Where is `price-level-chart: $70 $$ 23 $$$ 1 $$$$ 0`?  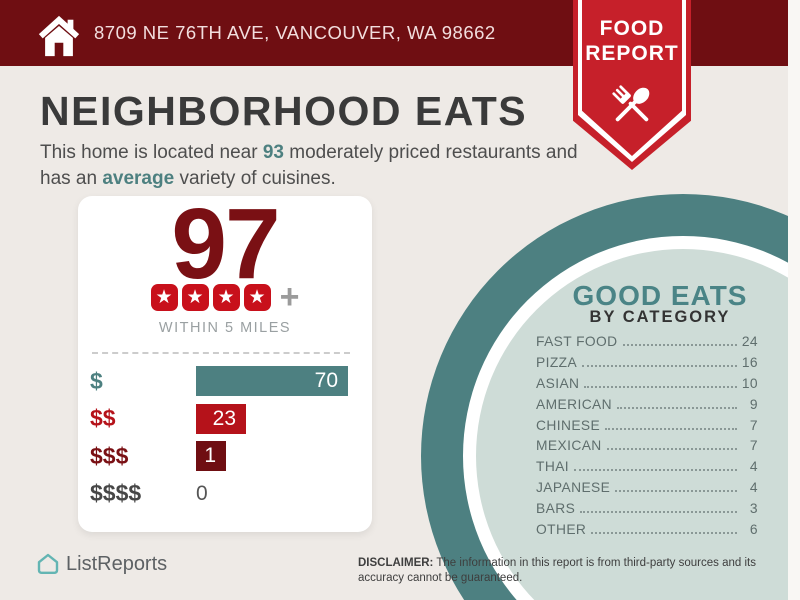 price-level-chart: $70 $$ 23 $$$ 1 $$$$ 0 is located at coordinates (219, 441).